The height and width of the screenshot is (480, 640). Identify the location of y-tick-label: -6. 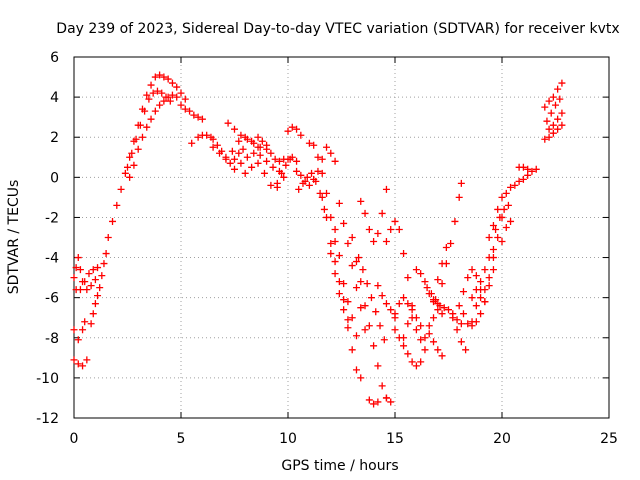
(52, 299).